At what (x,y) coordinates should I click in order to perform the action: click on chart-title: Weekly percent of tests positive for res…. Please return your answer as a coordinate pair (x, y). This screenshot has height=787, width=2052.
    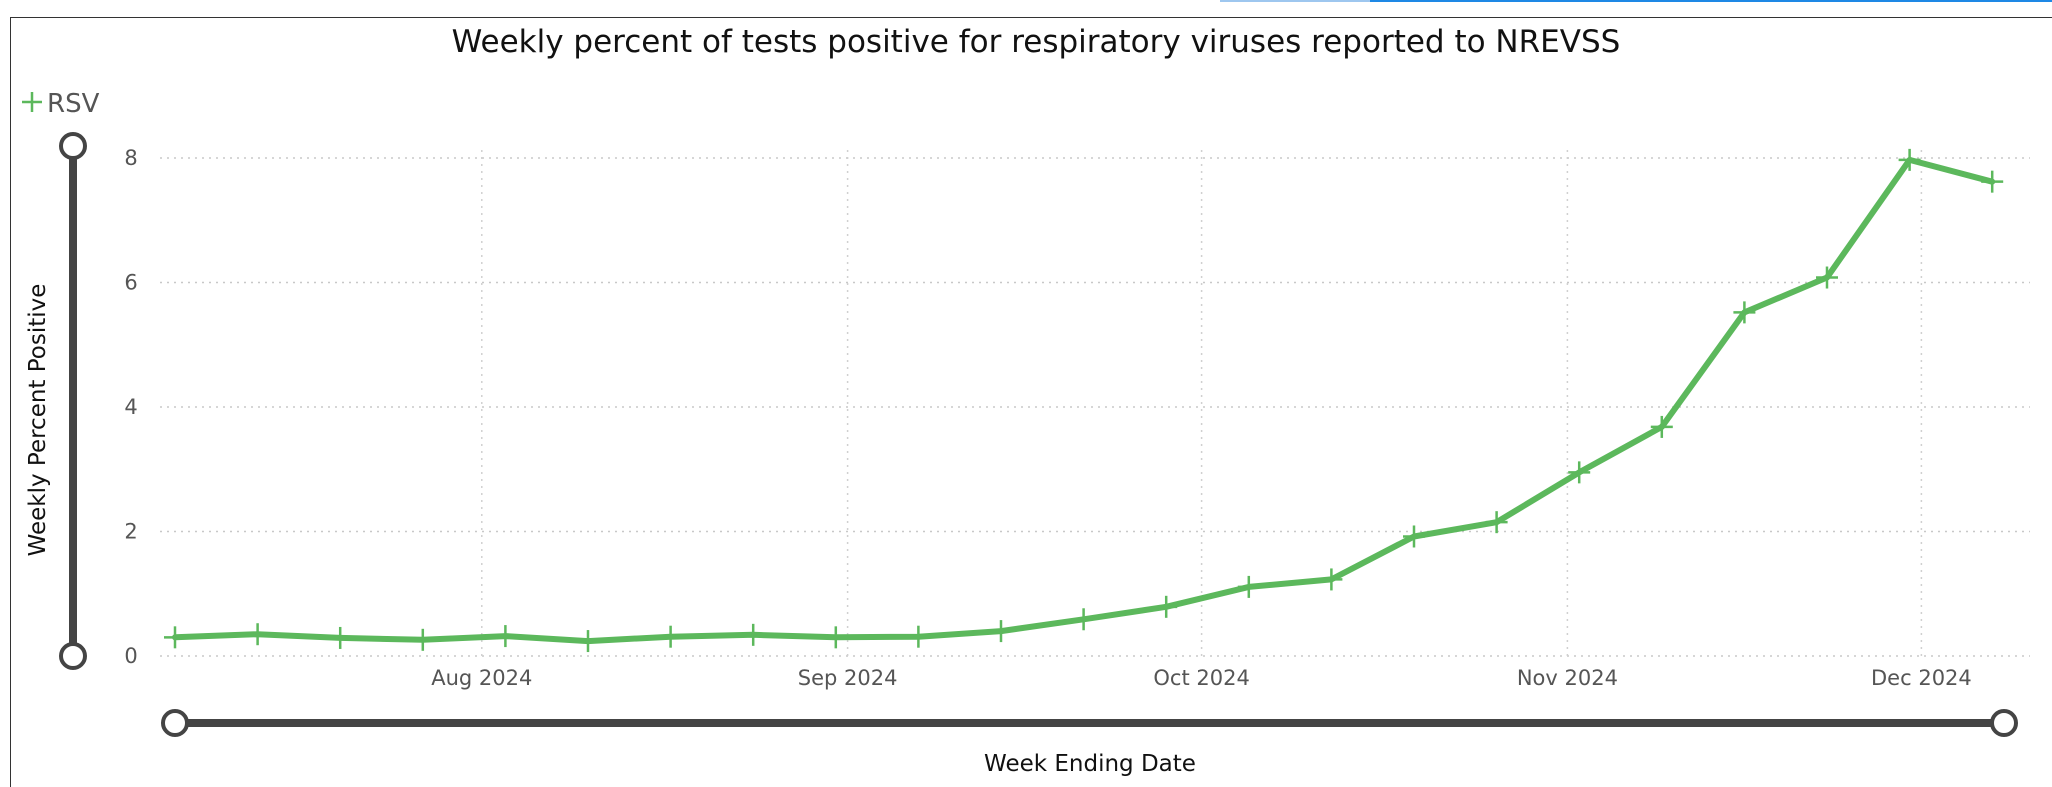
    Looking at the image, I should click on (1036, 42).